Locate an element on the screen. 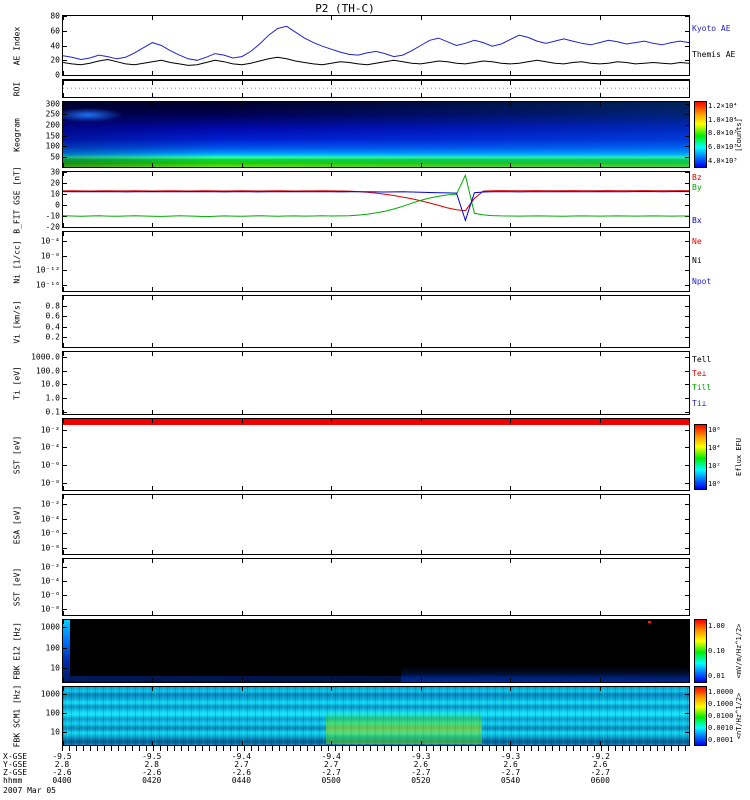 This screenshot has height=800, width=750. axis-title-ti: Ti [eV] is located at coordinates (17, 383).